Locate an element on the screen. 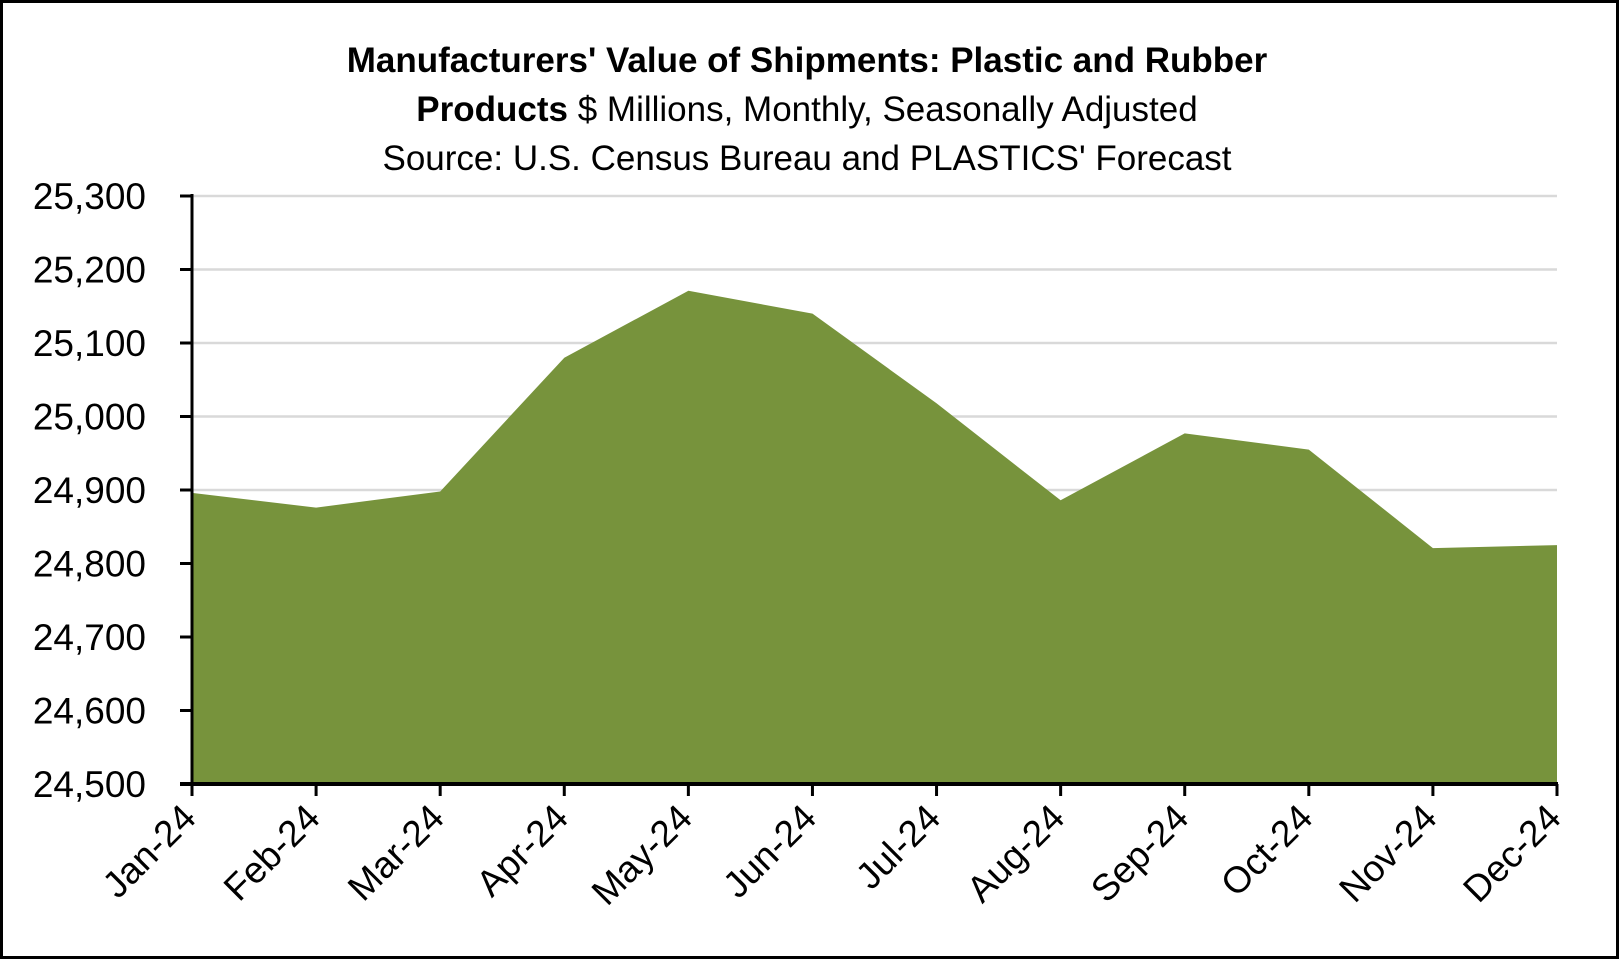 Image resolution: width=1619 pixels, height=959 pixels. y-tick-label: 25,200 is located at coordinates (89, 270).